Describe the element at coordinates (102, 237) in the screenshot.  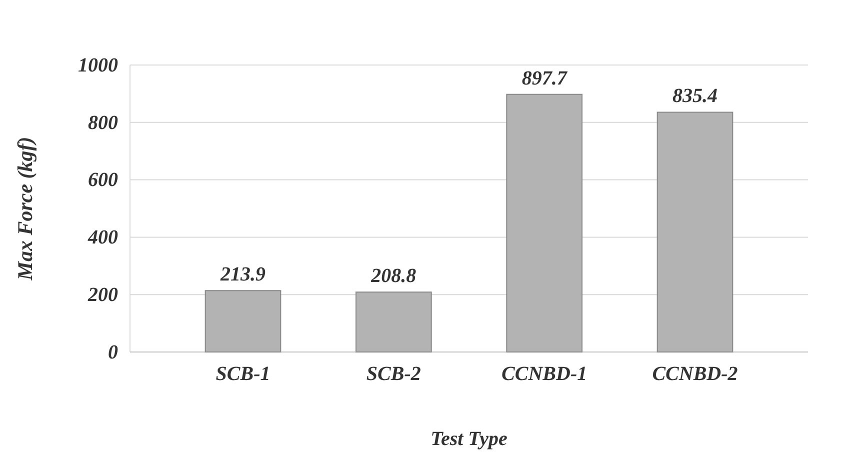
I see `y-tick-label: 400` at that location.